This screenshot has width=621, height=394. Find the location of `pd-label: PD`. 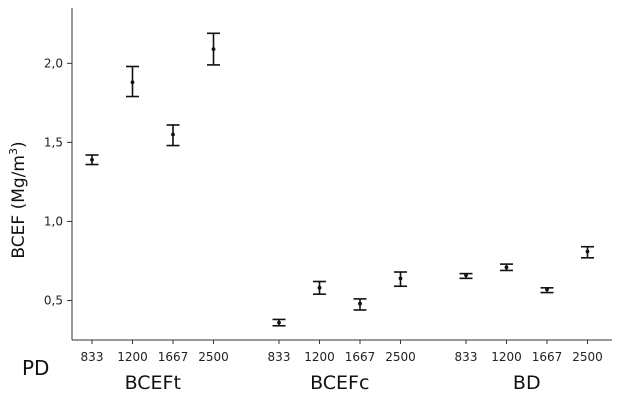

pd-label: PD is located at coordinates (35, 368).